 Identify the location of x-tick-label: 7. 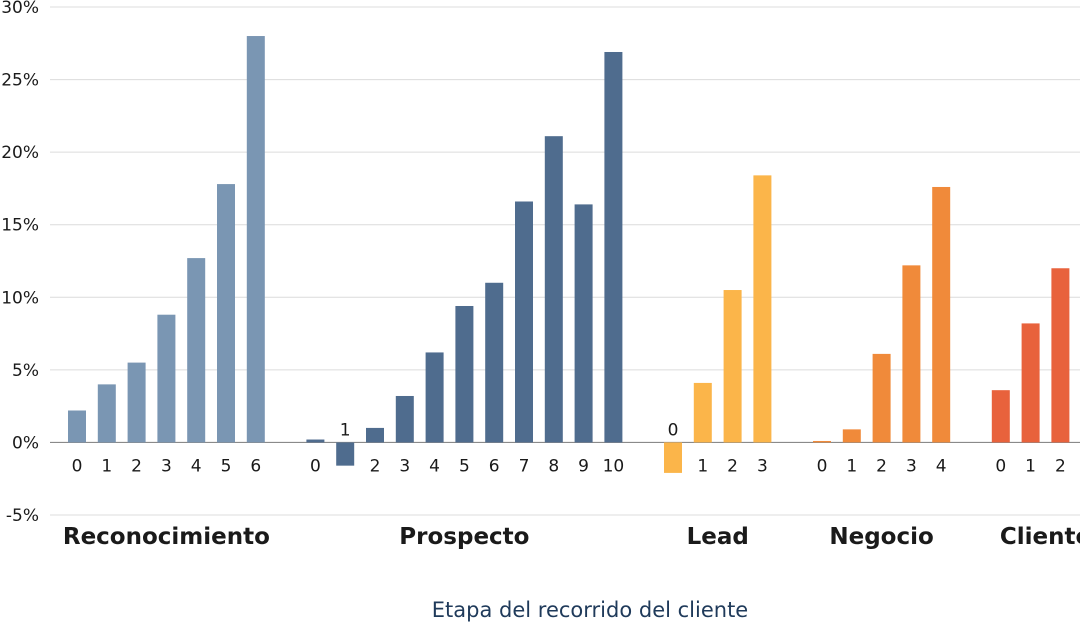
(524, 466).